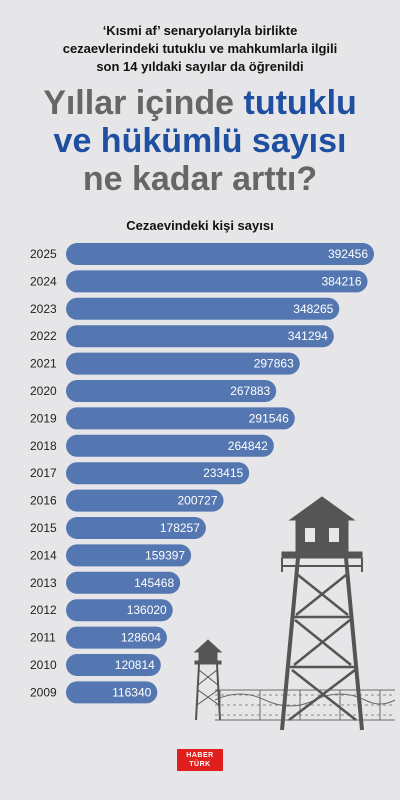  I want to click on year-label-2024: 2024, so click(43, 281).